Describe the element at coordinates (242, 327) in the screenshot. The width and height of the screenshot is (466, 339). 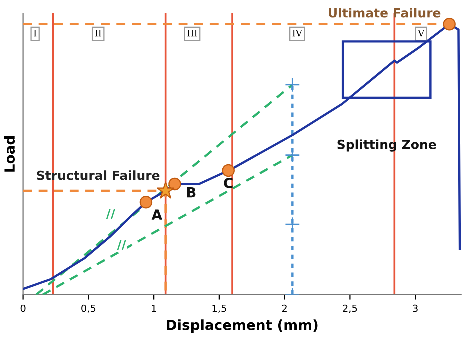
I see `x-axis-title: Displacement (mm)` at that location.